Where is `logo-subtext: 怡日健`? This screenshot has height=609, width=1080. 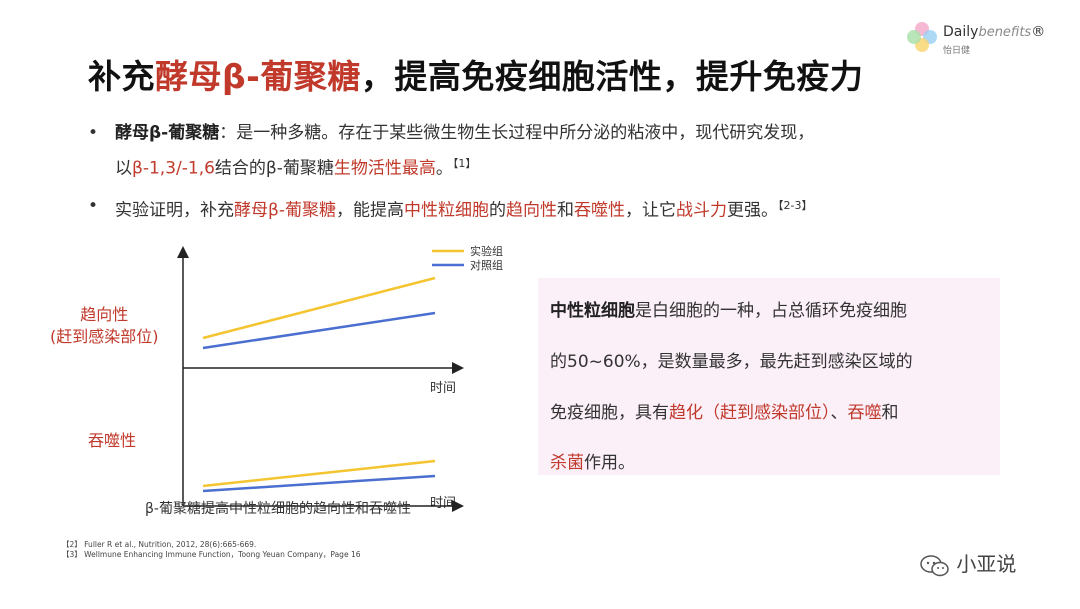 logo-subtext: 怡日健 is located at coordinates (957, 51).